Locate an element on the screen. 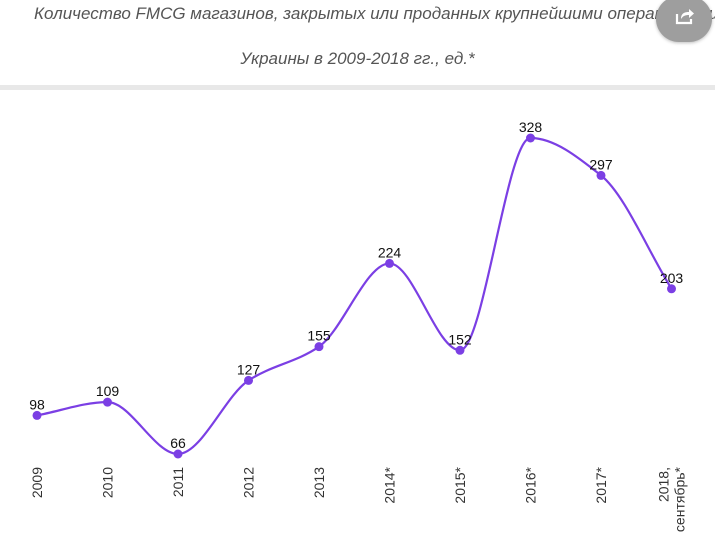 Image resolution: width=715 pixels, height=533 pixels. x-tick-label: 2009 is located at coordinates (37, 482).